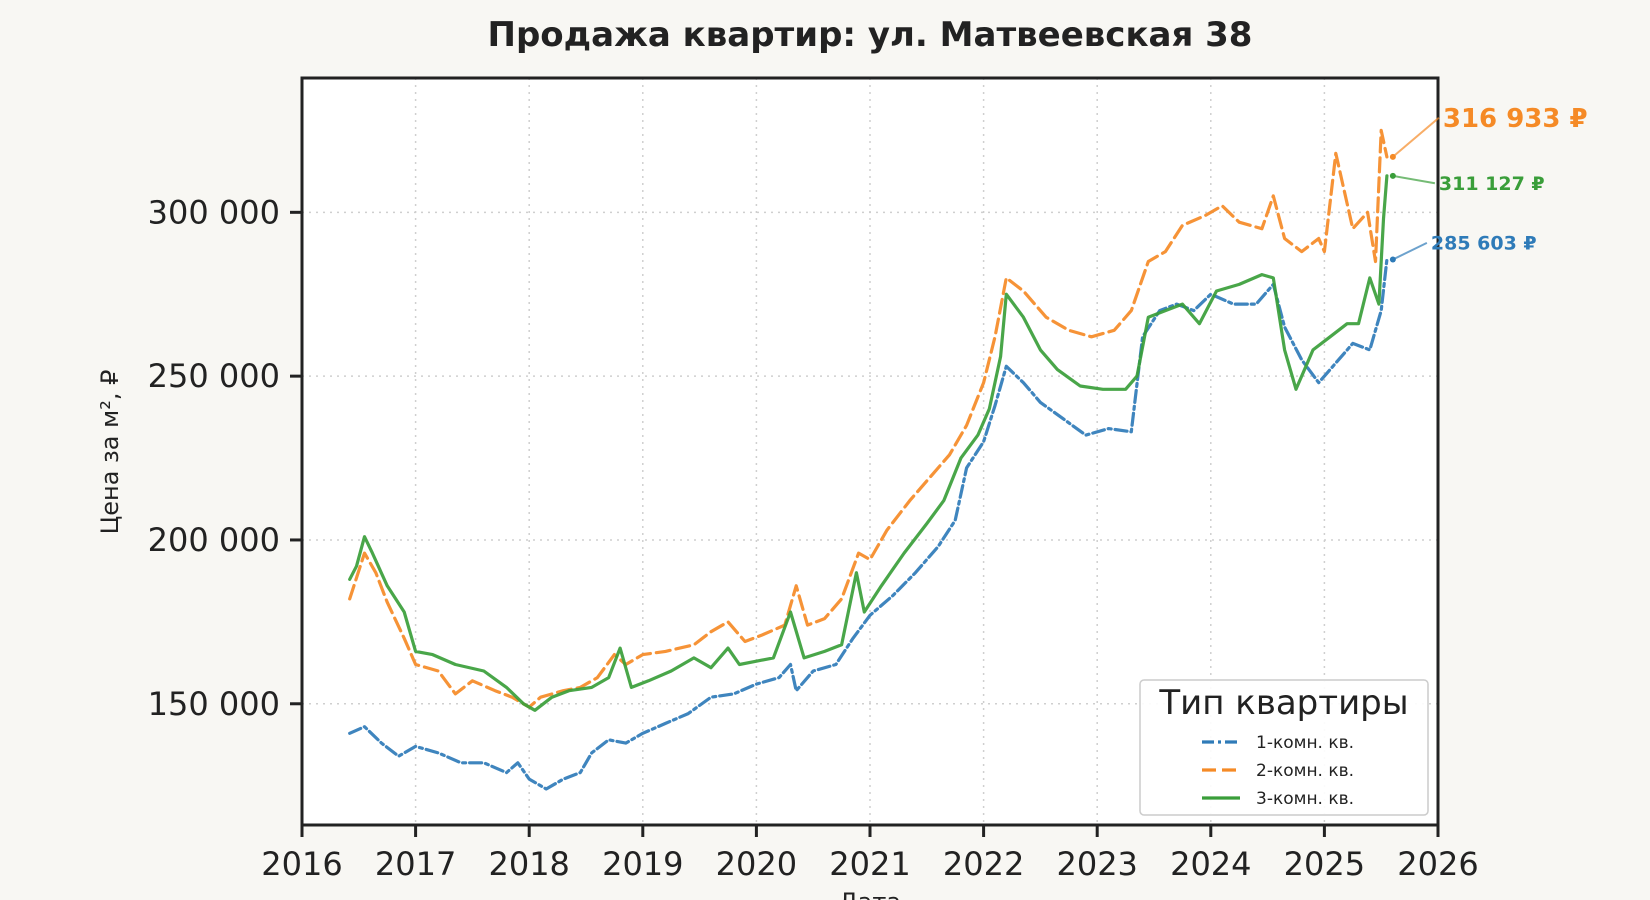 Image resolution: width=1650 pixels, height=900 pixels. I want to click on x-tick-label: 2026, so click(1437, 864).